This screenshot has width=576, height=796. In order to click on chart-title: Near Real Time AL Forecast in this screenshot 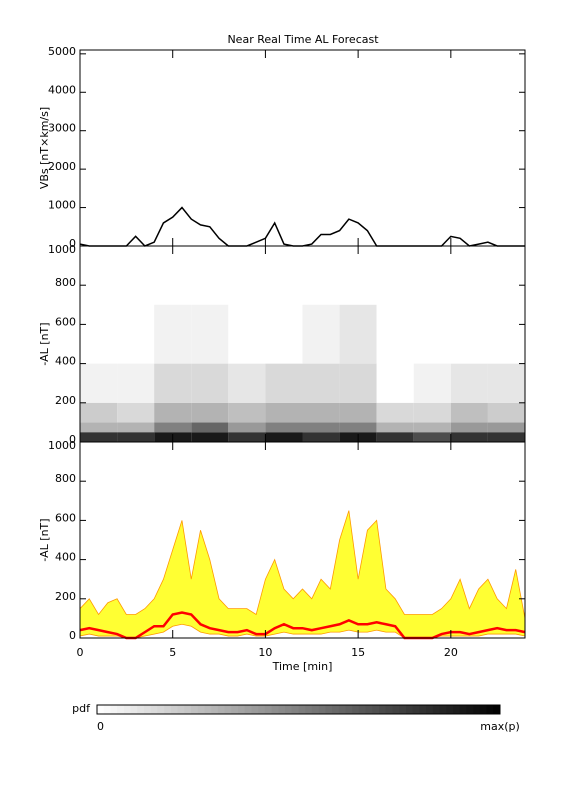, I will do `click(303, 39)`.